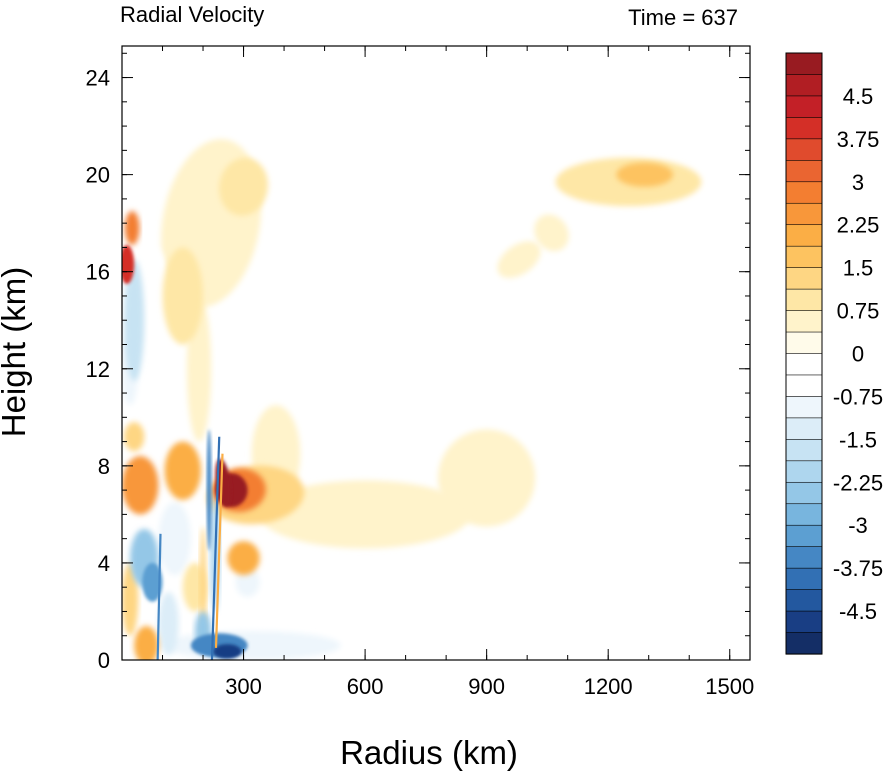  What do you see at coordinates (608, 686) in the screenshot?
I see `x-tick-label: 1200` at bounding box center [608, 686].